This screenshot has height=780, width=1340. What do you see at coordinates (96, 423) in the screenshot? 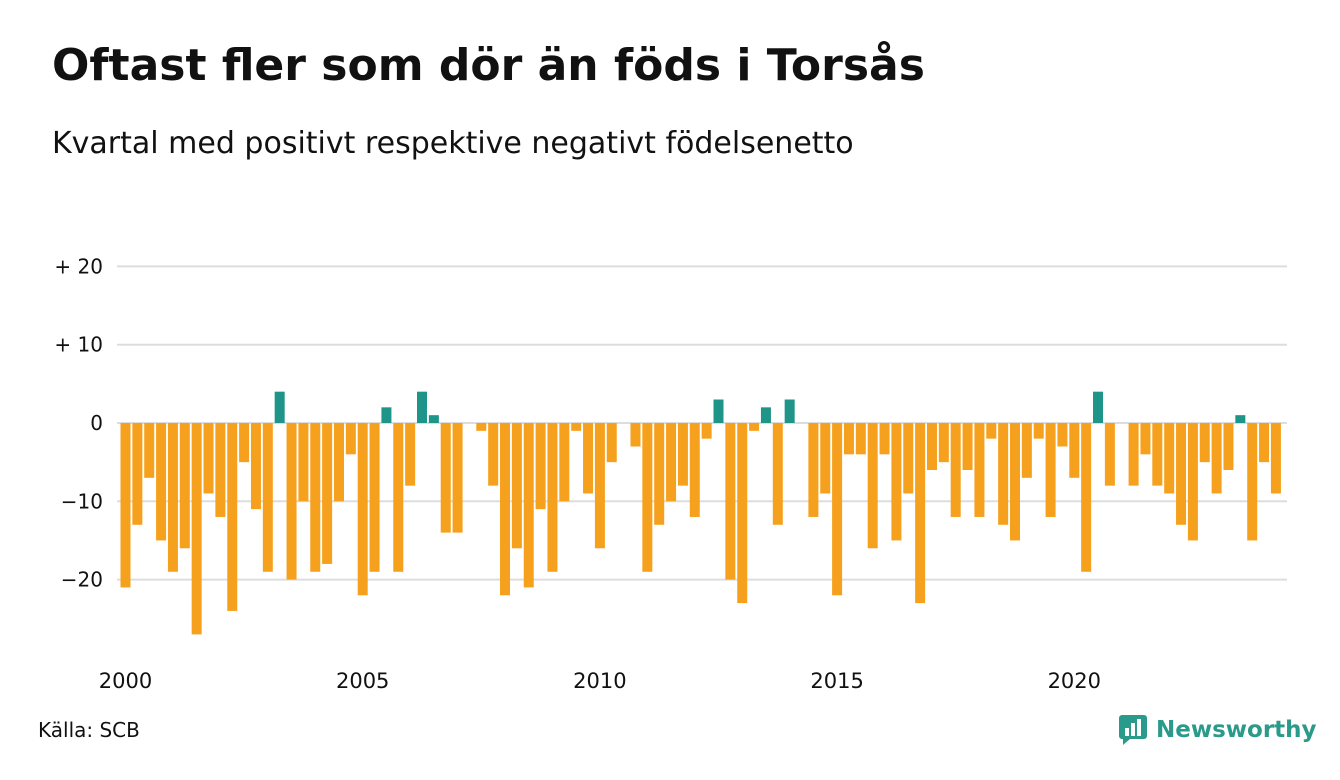
I see `y-tick-label: 0` at bounding box center [96, 423].